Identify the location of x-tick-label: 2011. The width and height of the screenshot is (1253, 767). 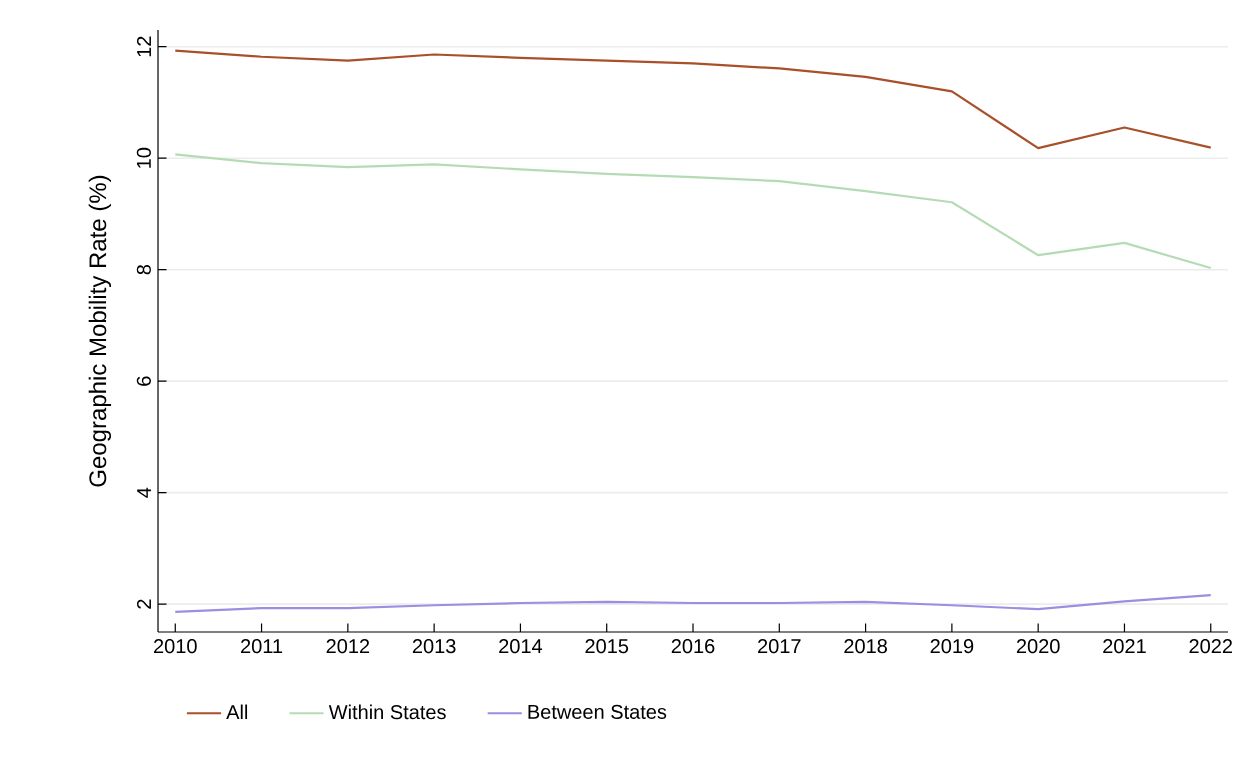
(262, 646).